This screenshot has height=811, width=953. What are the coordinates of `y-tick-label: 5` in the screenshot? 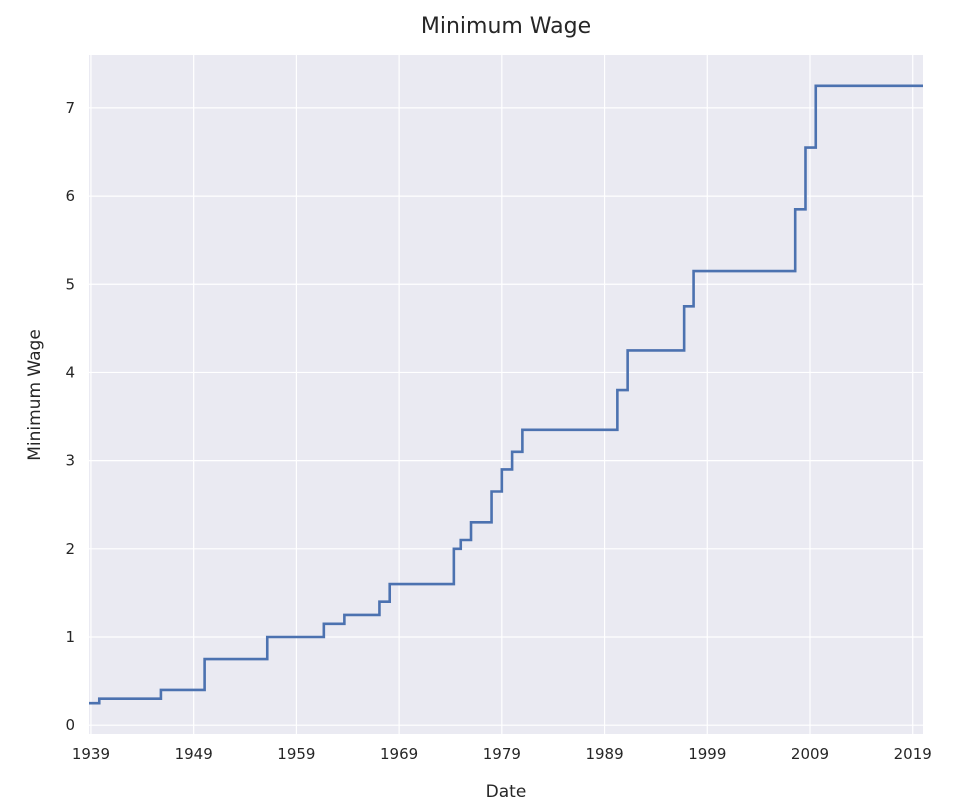 It's located at (70, 284).